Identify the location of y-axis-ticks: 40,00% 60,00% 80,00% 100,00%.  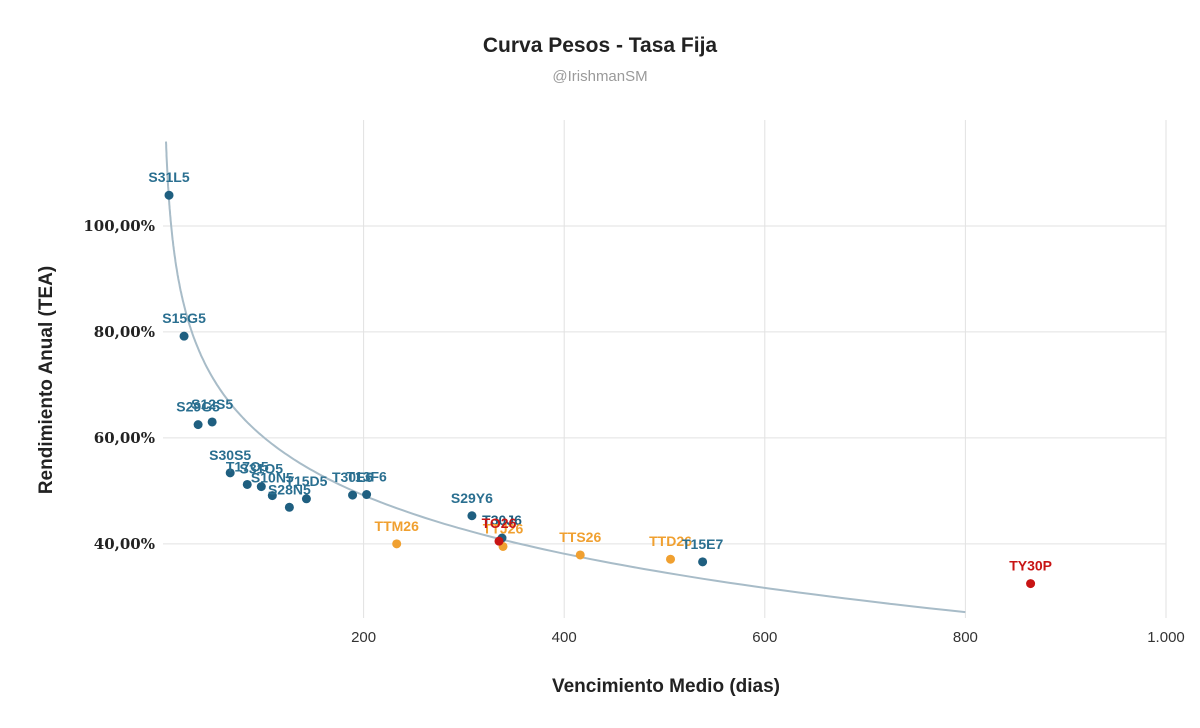
(119, 385).